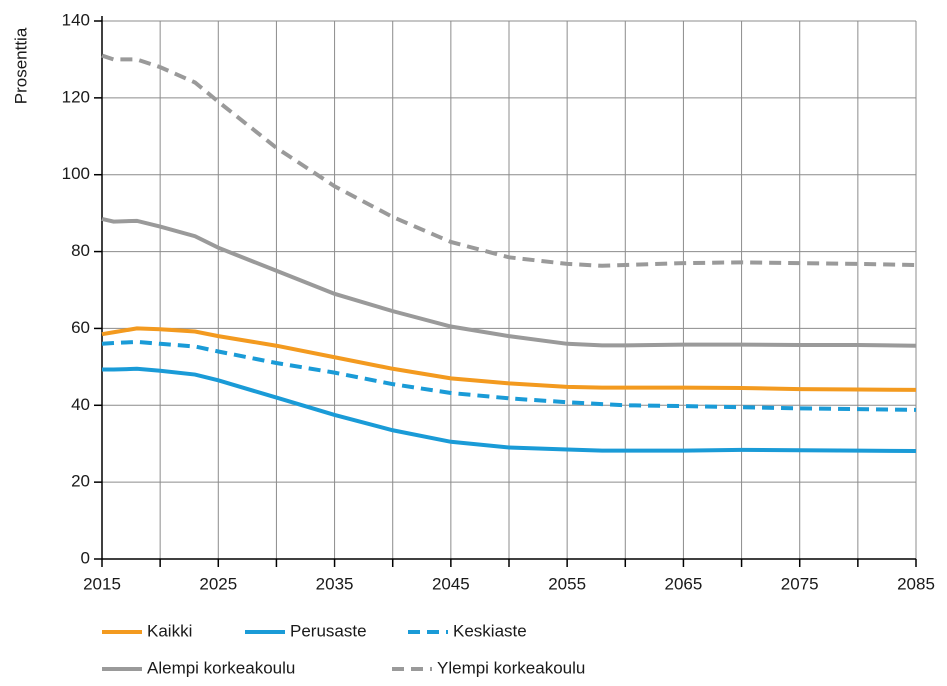 This screenshot has height=686, width=947. What do you see at coordinates (76, 19) in the screenshot?
I see `y-tick-label: 140` at bounding box center [76, 19].